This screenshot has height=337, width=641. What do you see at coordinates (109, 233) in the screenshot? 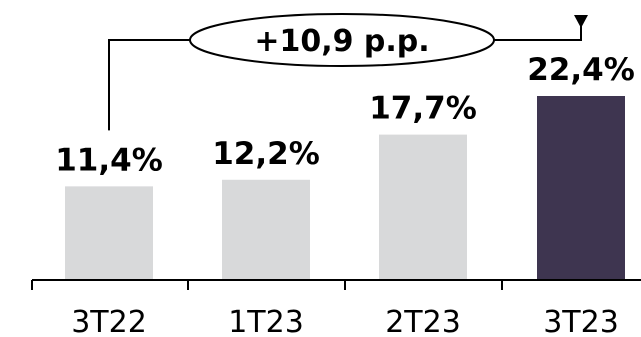
I see `bar-3t22` at bounding box center [109, 233].